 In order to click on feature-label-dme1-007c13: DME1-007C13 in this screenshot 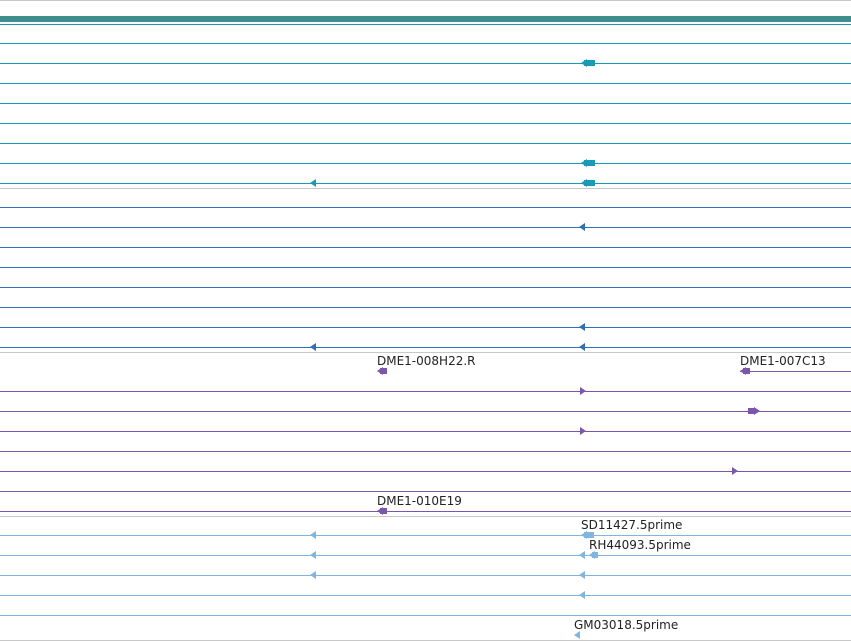, I will do `click(783, 361)`.